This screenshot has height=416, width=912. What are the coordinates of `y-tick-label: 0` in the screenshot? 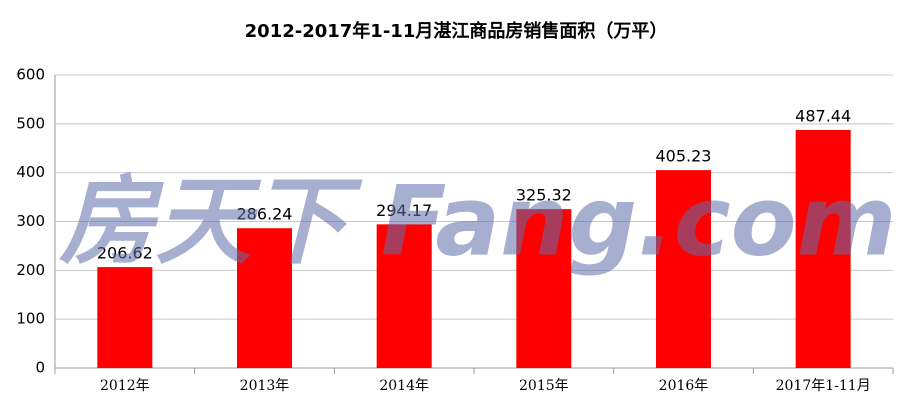 It's located at (40, 368).